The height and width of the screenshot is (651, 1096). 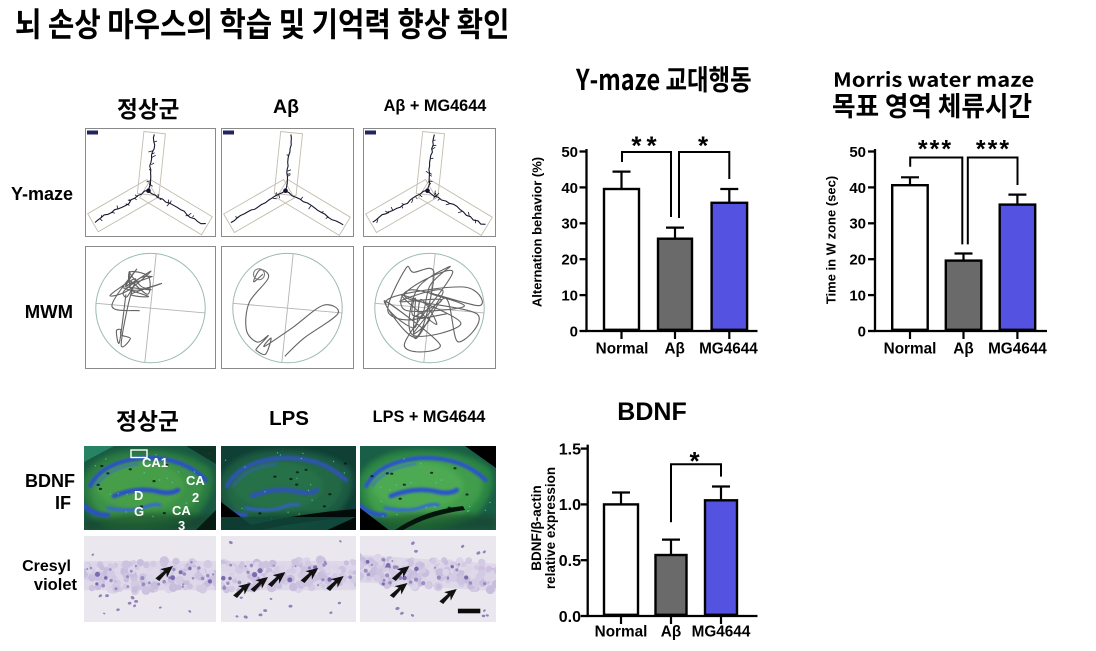 I want to click on svg-text: BDNF/β-actin, so click(x=536, y=528).